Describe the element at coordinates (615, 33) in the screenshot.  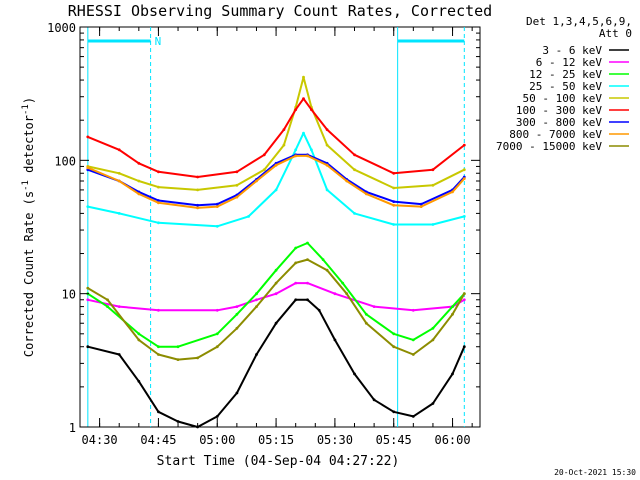
I see `legend-header-2: Att 0` at that location.